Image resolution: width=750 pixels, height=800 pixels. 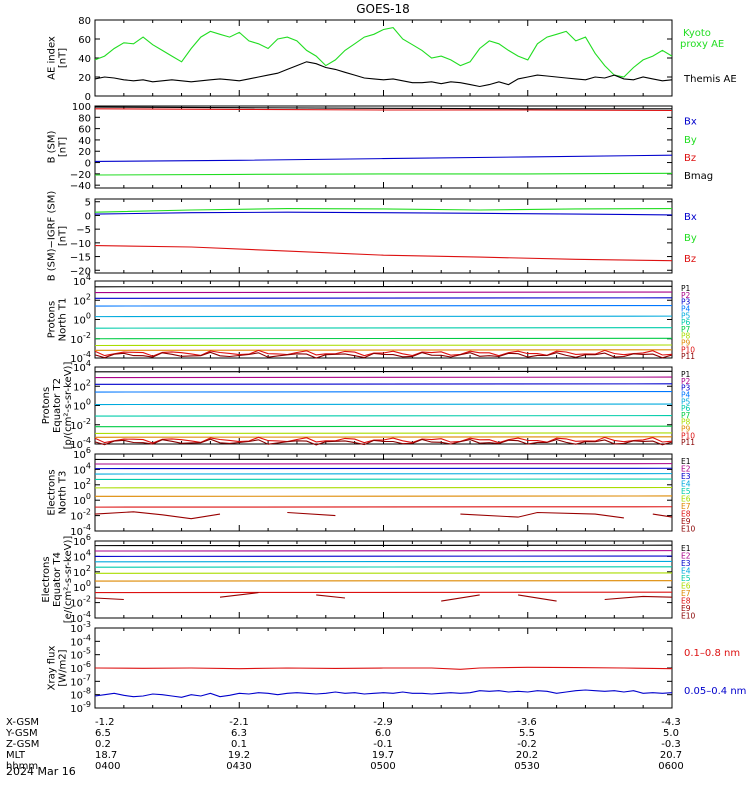 What do you see at coordinates (712, 653) in the screenshot?
I see `legend-label: 0.1–0.8 nm` at bounding box center [712, 653].